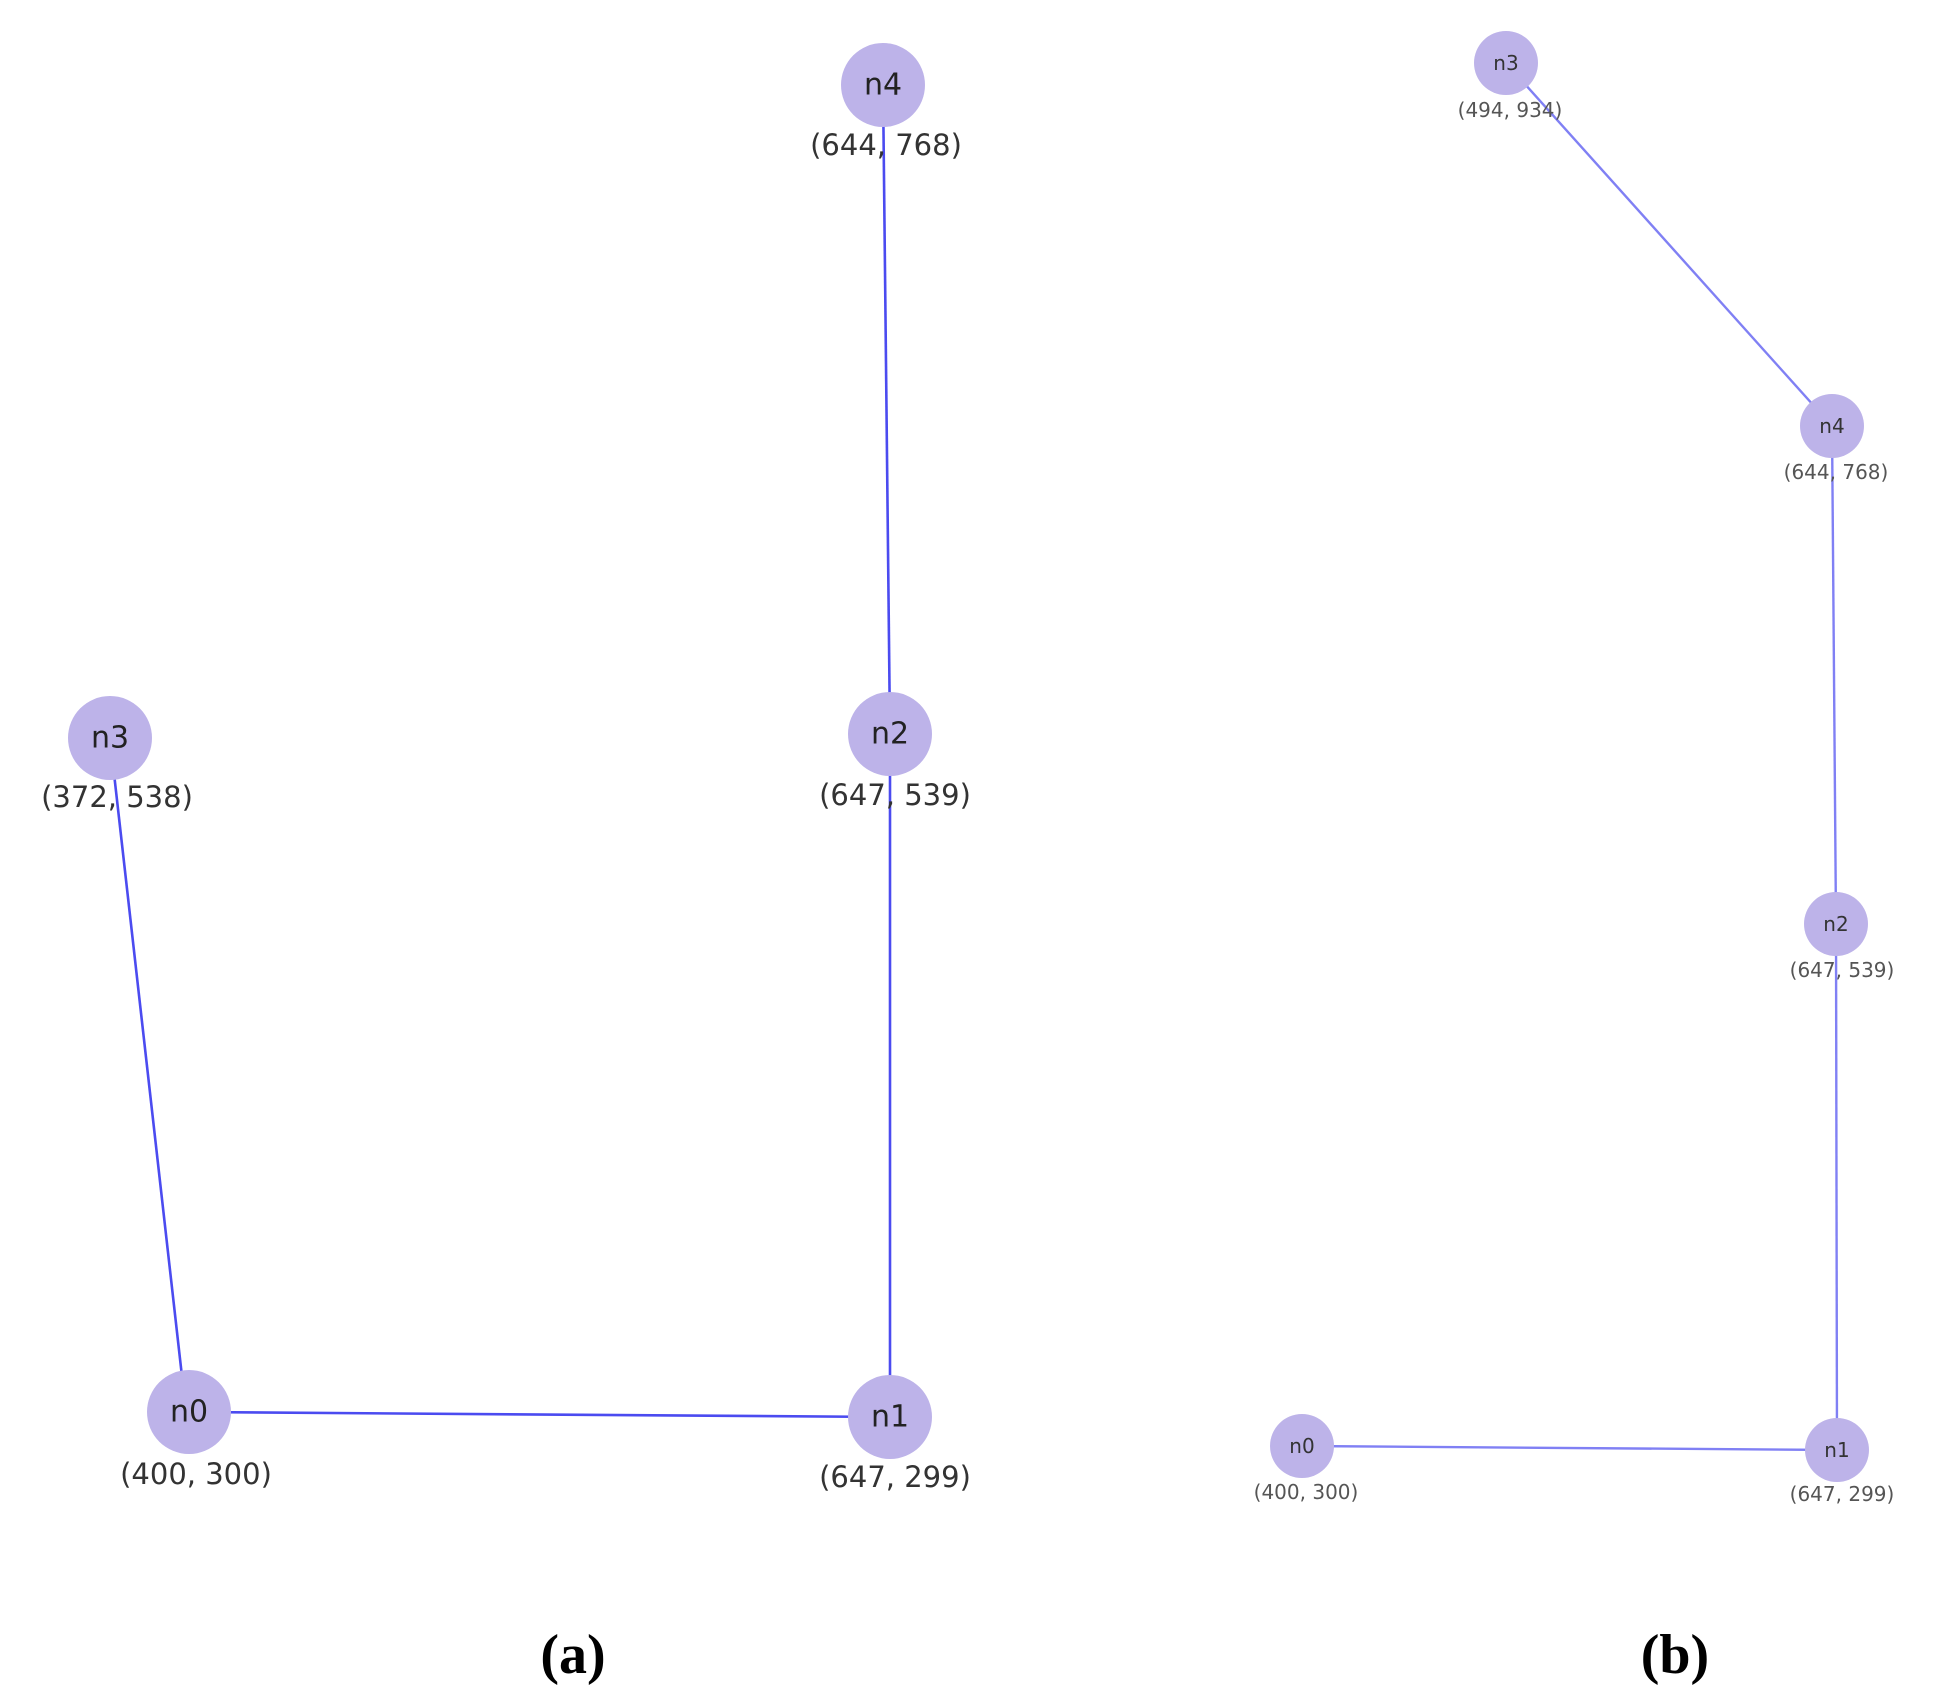 This screenshot has width=1944, height=1696. What do you see at coordinates (148, 1075) in the screenshot?
I see `edge-n3-n0` at bounding box center [148, 1075].